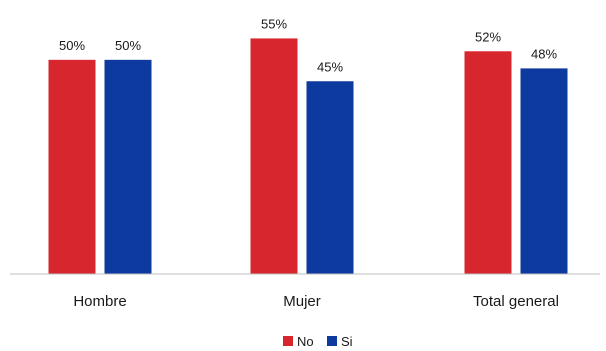 This screenshot has height=351, width=606. What do you see at coordinates (318, 341) in the screenshot?
I see `legend: No Si` at bounding box center [318, 341].